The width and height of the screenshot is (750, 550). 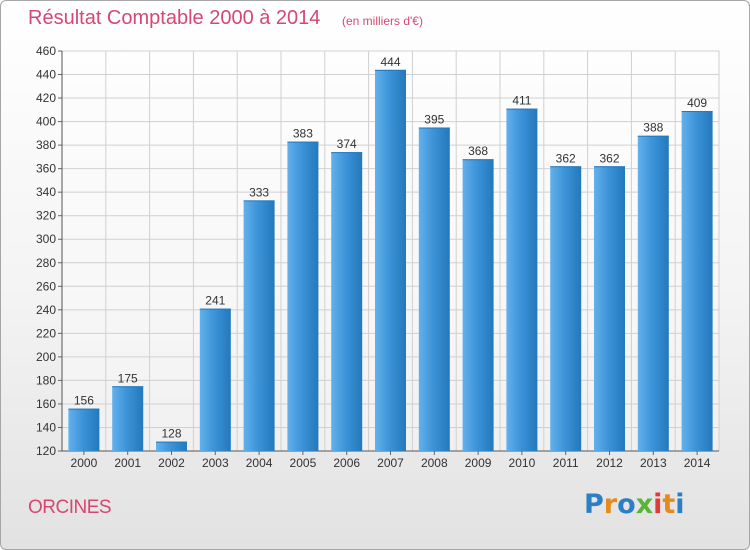 I want to click on y-tick-label: 340, so click(x=46, y=192).